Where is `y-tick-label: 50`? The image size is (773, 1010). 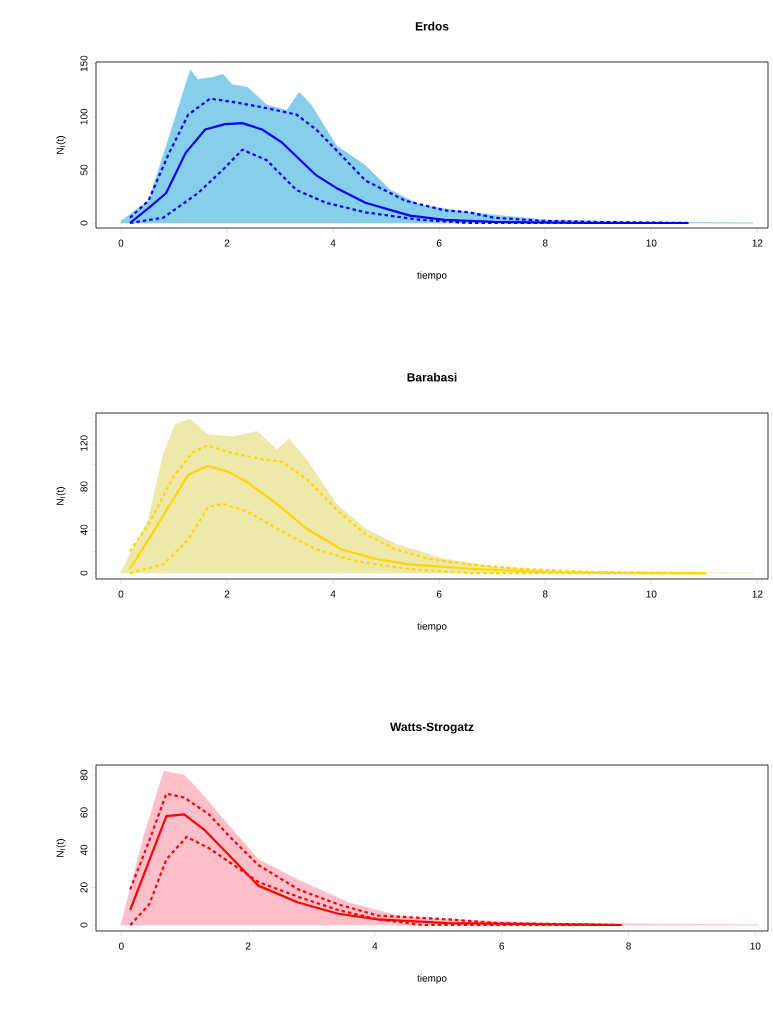 y-tick-label: 50 is located at coordinates (84, 169).